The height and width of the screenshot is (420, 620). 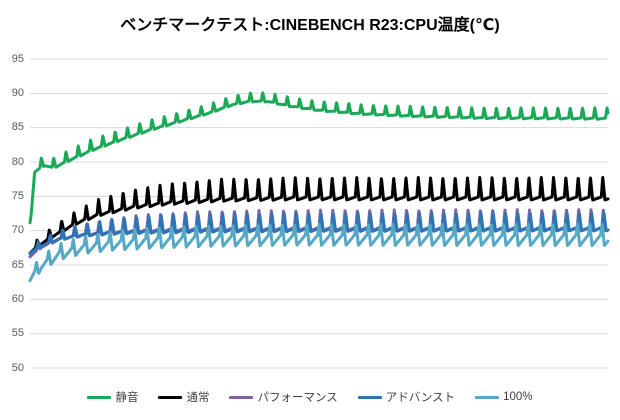 I want to click on y-tick-label-95: 95, so click(x=17, y=58).